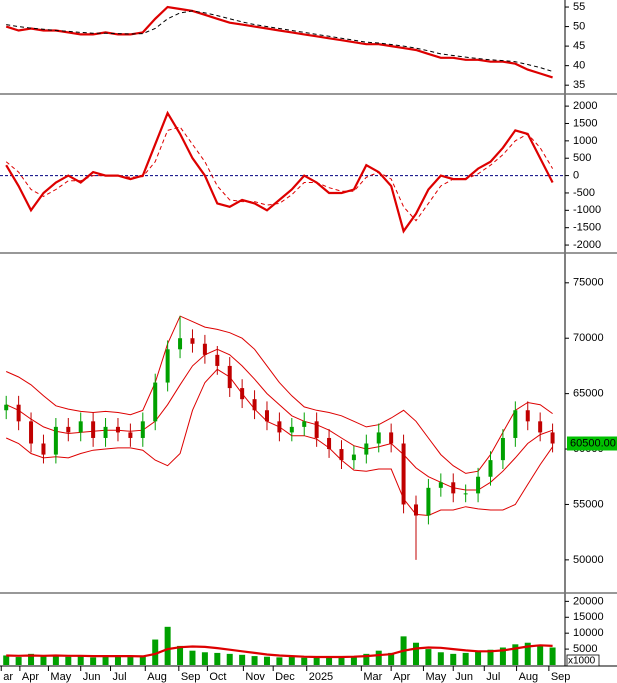 This screenshot has width=617, height=683. I want to click on x-tick-label: Apr, so click(401, 677).